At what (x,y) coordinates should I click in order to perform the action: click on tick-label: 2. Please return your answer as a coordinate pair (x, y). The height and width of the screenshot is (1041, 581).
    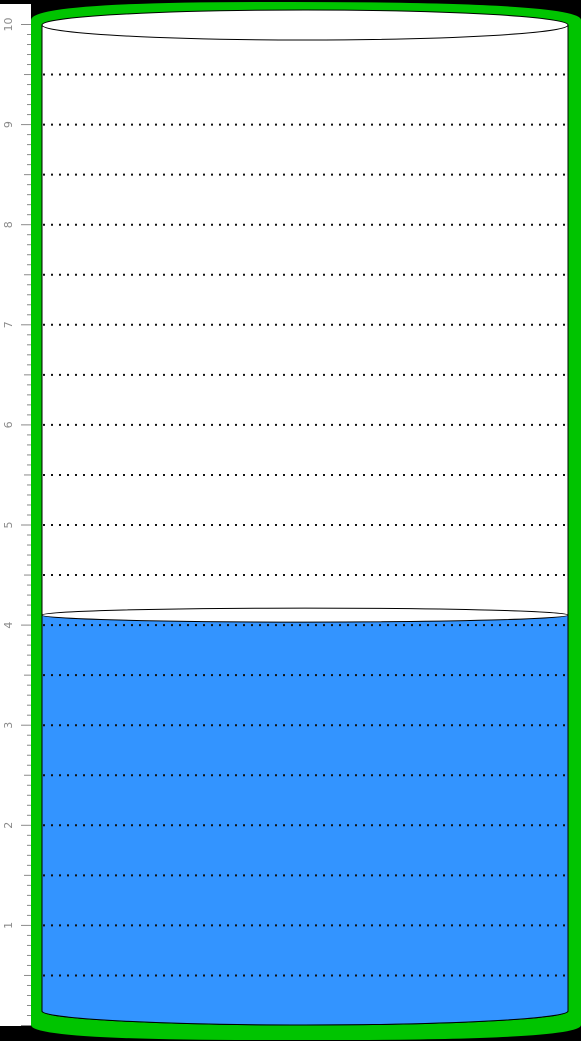
    Looking at the image, I should click on (8, 825).